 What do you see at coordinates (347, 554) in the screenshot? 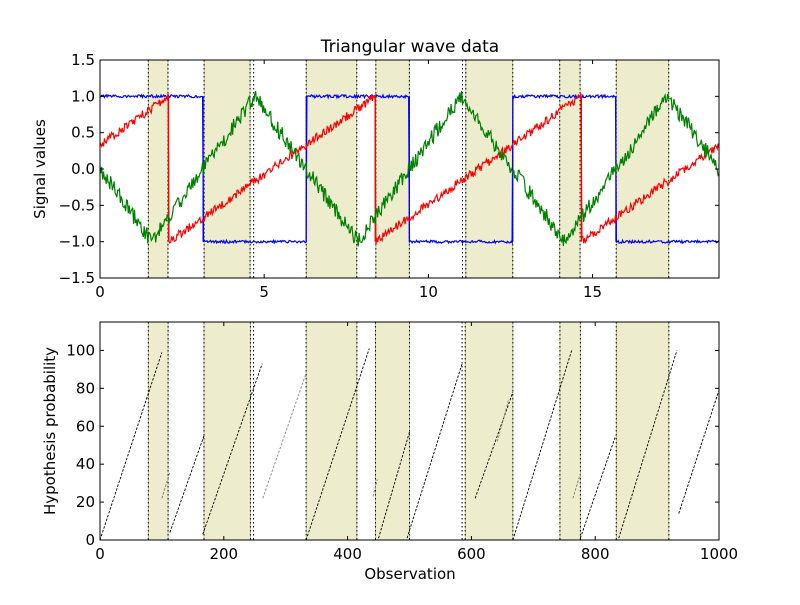
I see `bottom-xtick-label-2: 400` at bounding box center [347, 554].